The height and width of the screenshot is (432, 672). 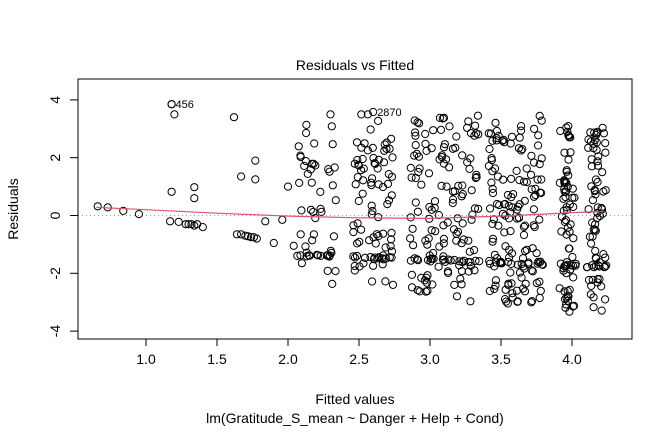 What do you see at coordinates (355, 65) in the screenshot?
I see `chart-title: Residuals vs Fitted` at bounding box center [355, 65].